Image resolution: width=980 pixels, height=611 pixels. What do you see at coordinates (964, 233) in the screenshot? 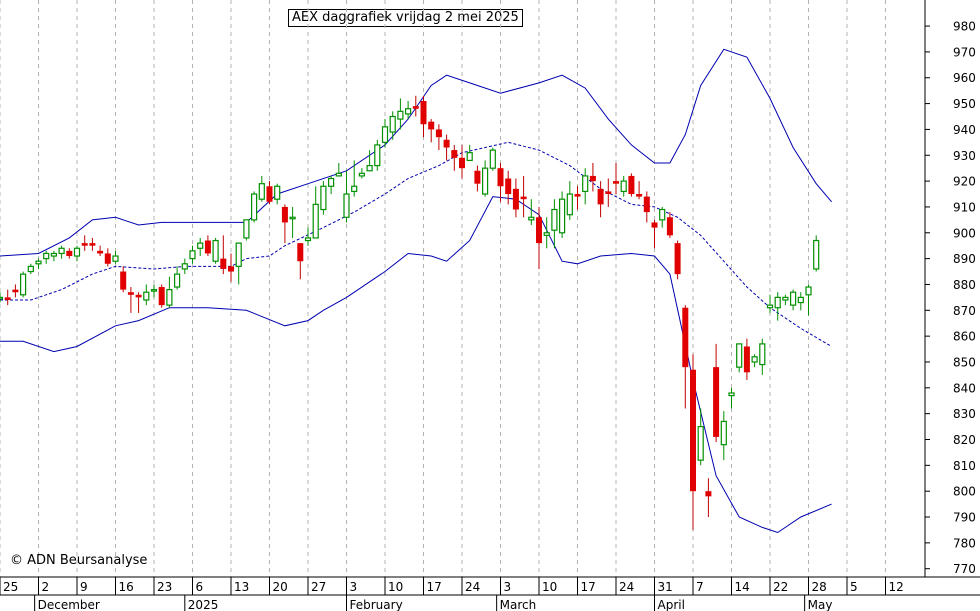
I see `y-tick-label: 900` at bounding box center [964, 233].